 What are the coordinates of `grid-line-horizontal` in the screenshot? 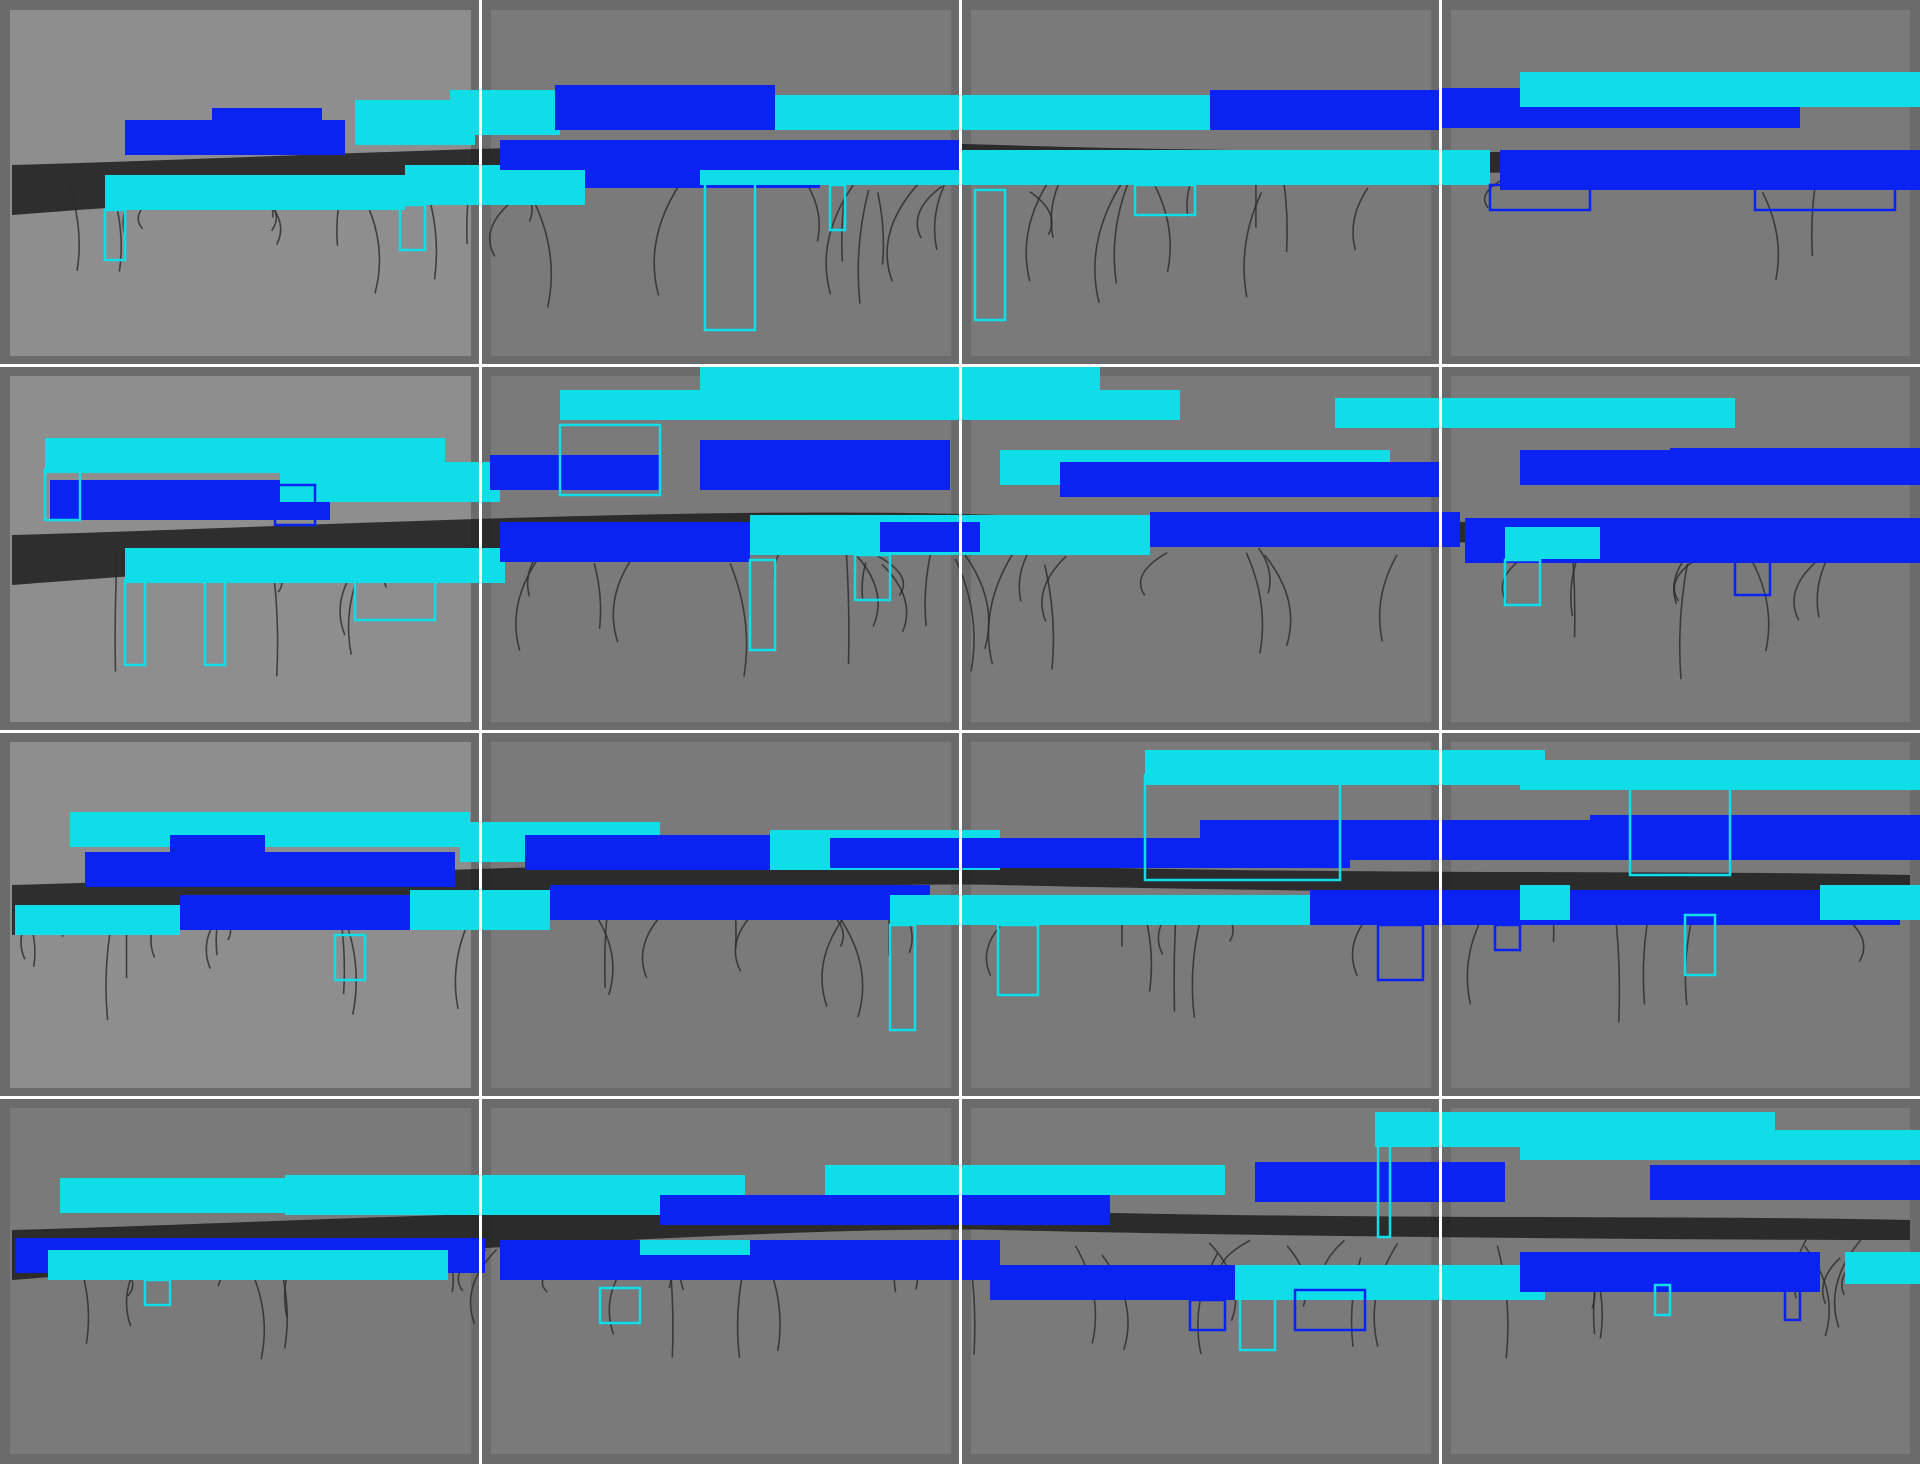 It's located at (960, 1097).